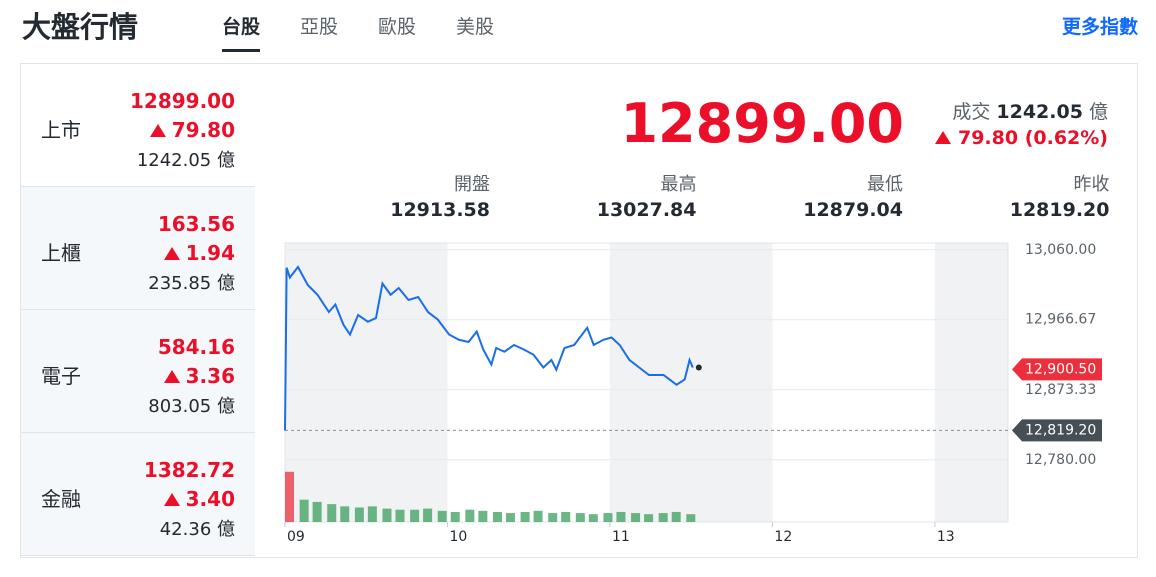 The width and height of the screenshot is (1156, 577). I want to click on volume-value: 1242.05, so click(174, 160).